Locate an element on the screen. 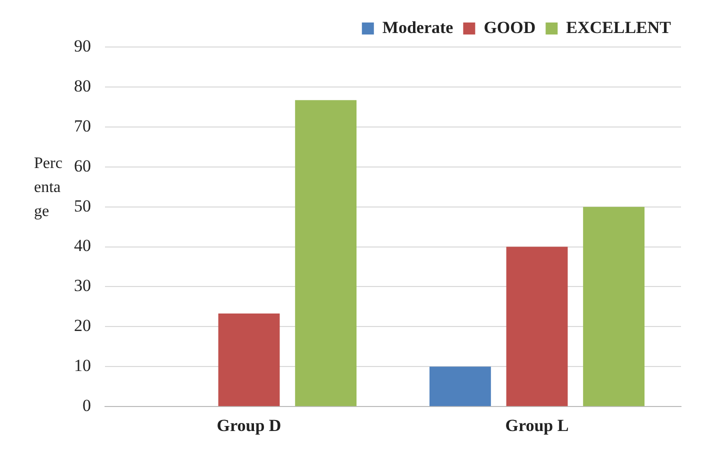 The width and height of the screenshot is (703, 455). y-tick-label: 60 is located at coordinates (82, 166).